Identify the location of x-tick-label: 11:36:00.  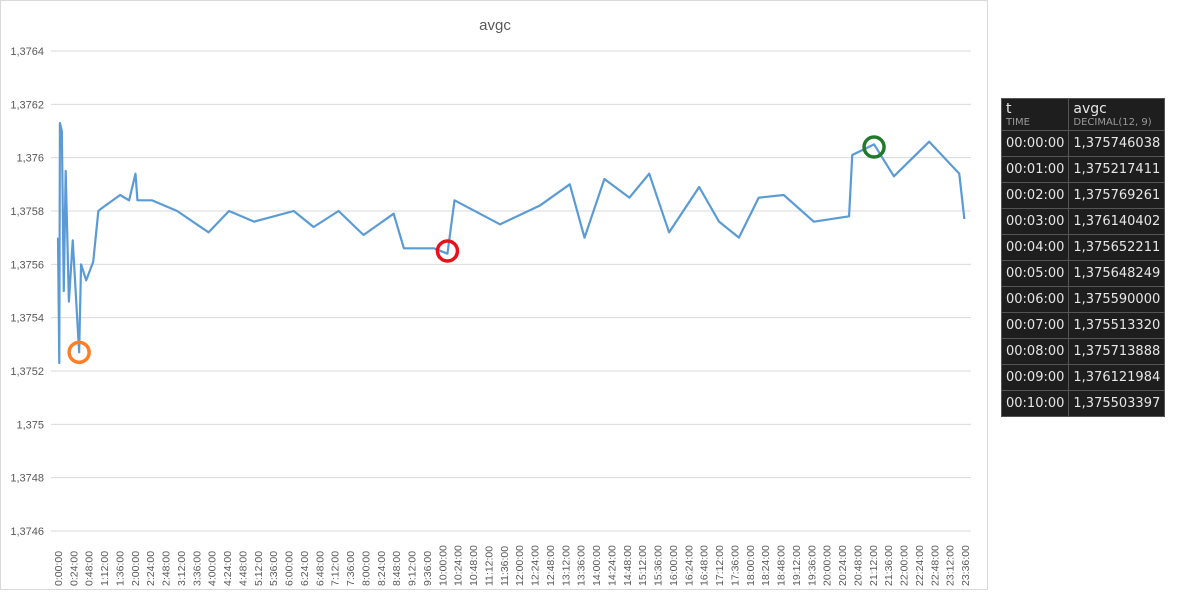
(505, 566).